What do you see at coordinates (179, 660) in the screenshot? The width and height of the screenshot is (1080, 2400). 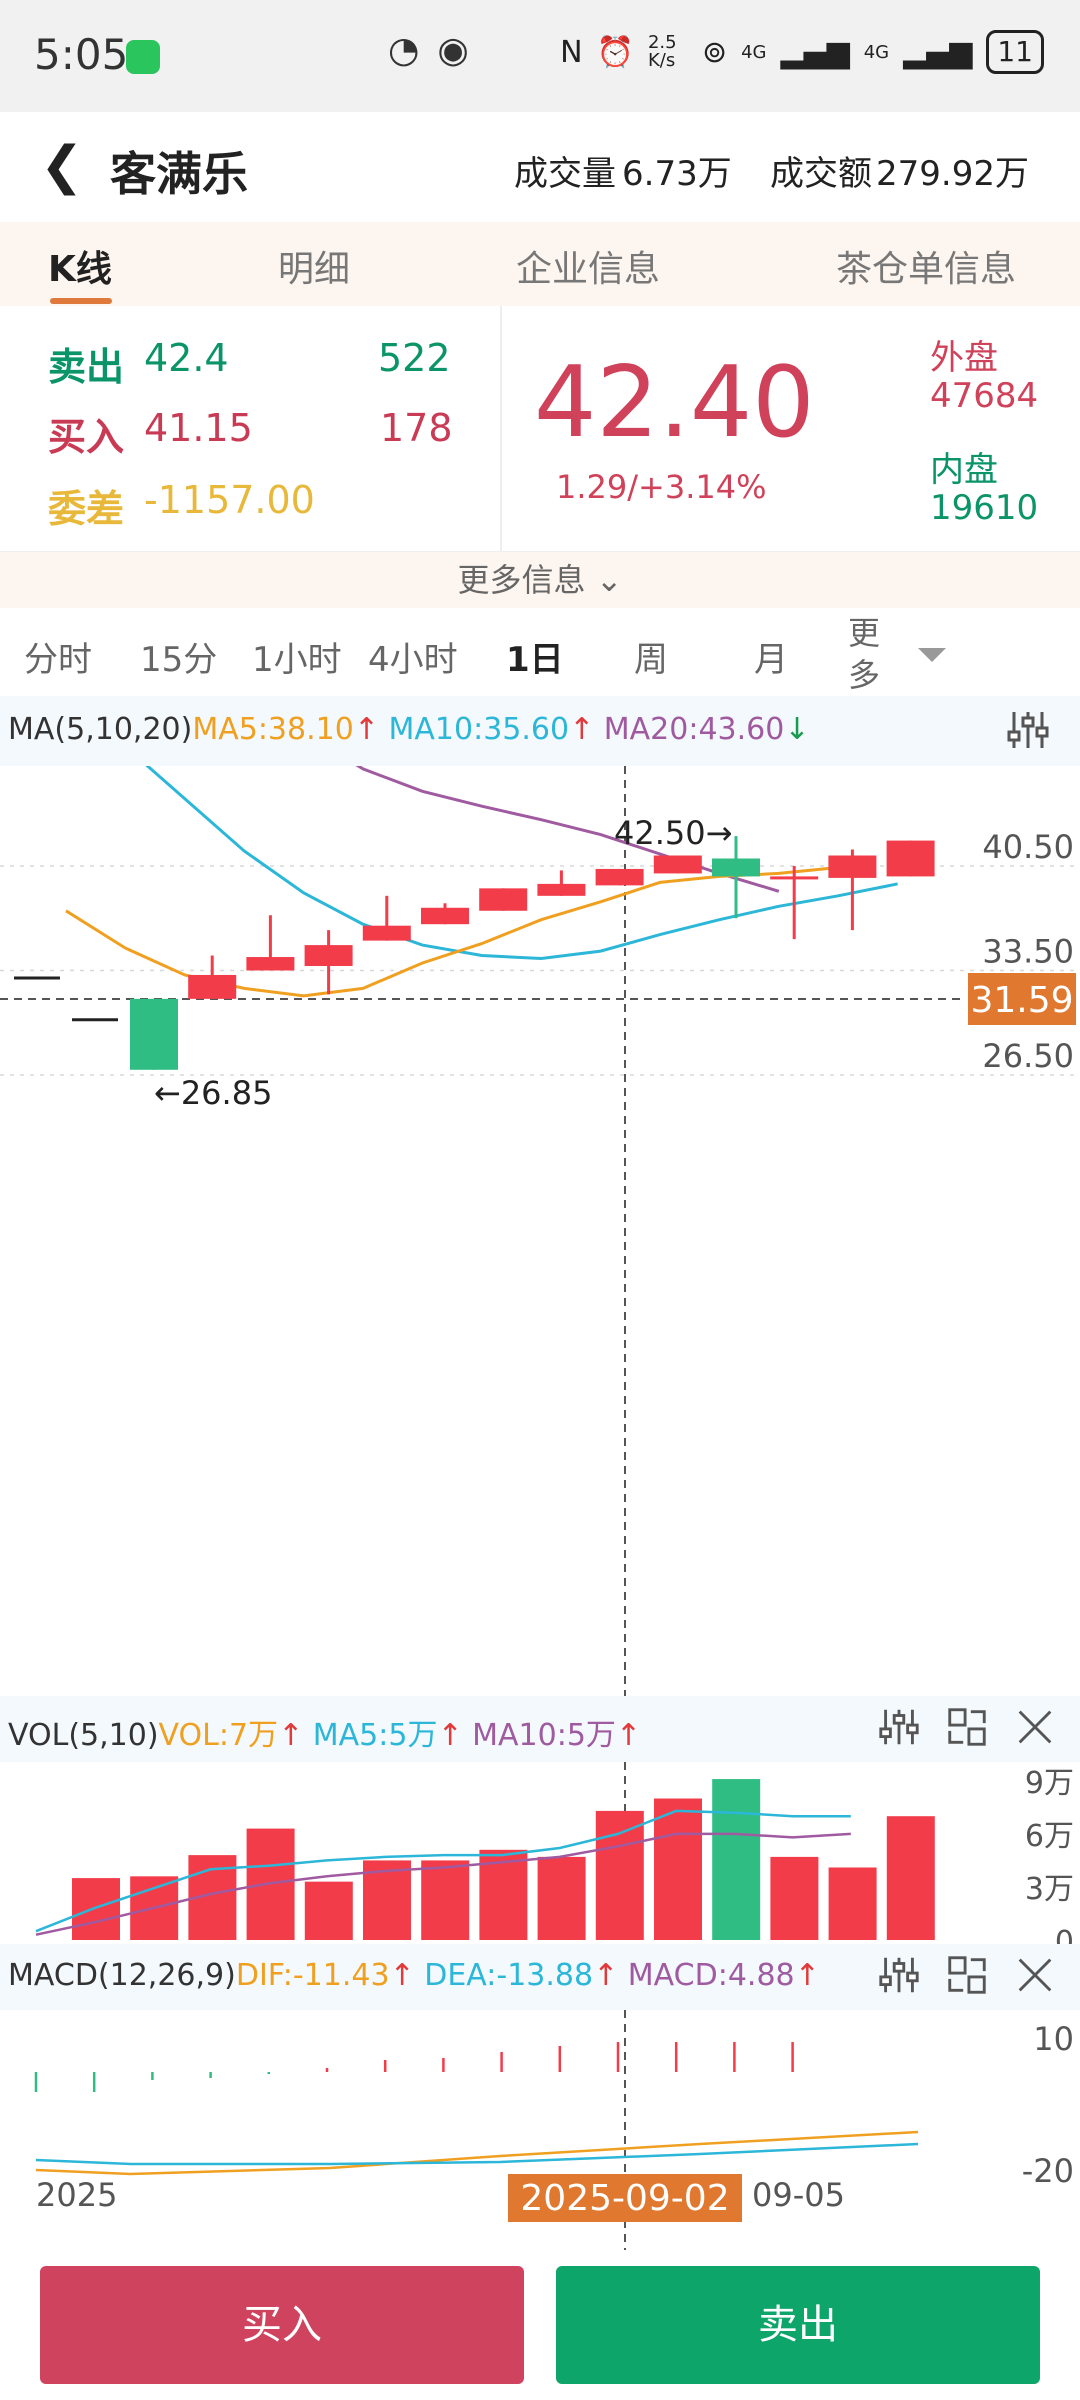 I see `period-15min: 15分` at bounding box center [179, 660].